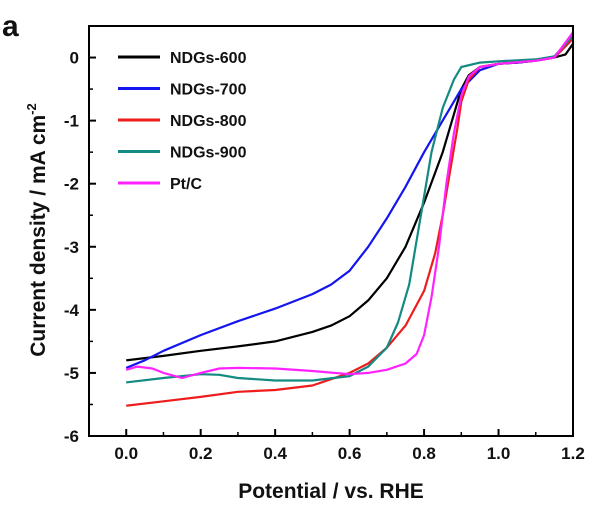 The height and width of the screenshot is (511, 600). What do you see at coordinates (31, 109) in the screenshot?
I see `y-axis-title-superscript: -2` at bounding box center [31, 109].